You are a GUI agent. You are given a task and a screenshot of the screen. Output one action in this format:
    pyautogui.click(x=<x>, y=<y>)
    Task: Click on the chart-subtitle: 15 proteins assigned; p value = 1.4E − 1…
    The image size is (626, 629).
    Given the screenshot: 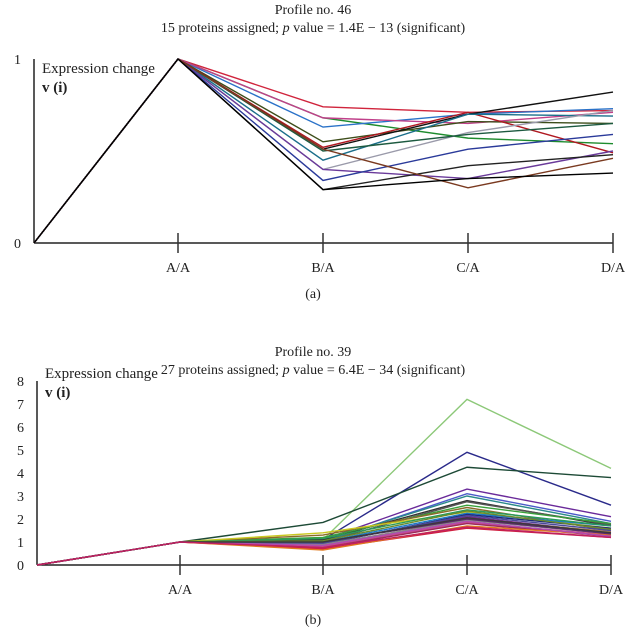 What is the action you would take?
    pyautogui.click(x=313, y=28)
    